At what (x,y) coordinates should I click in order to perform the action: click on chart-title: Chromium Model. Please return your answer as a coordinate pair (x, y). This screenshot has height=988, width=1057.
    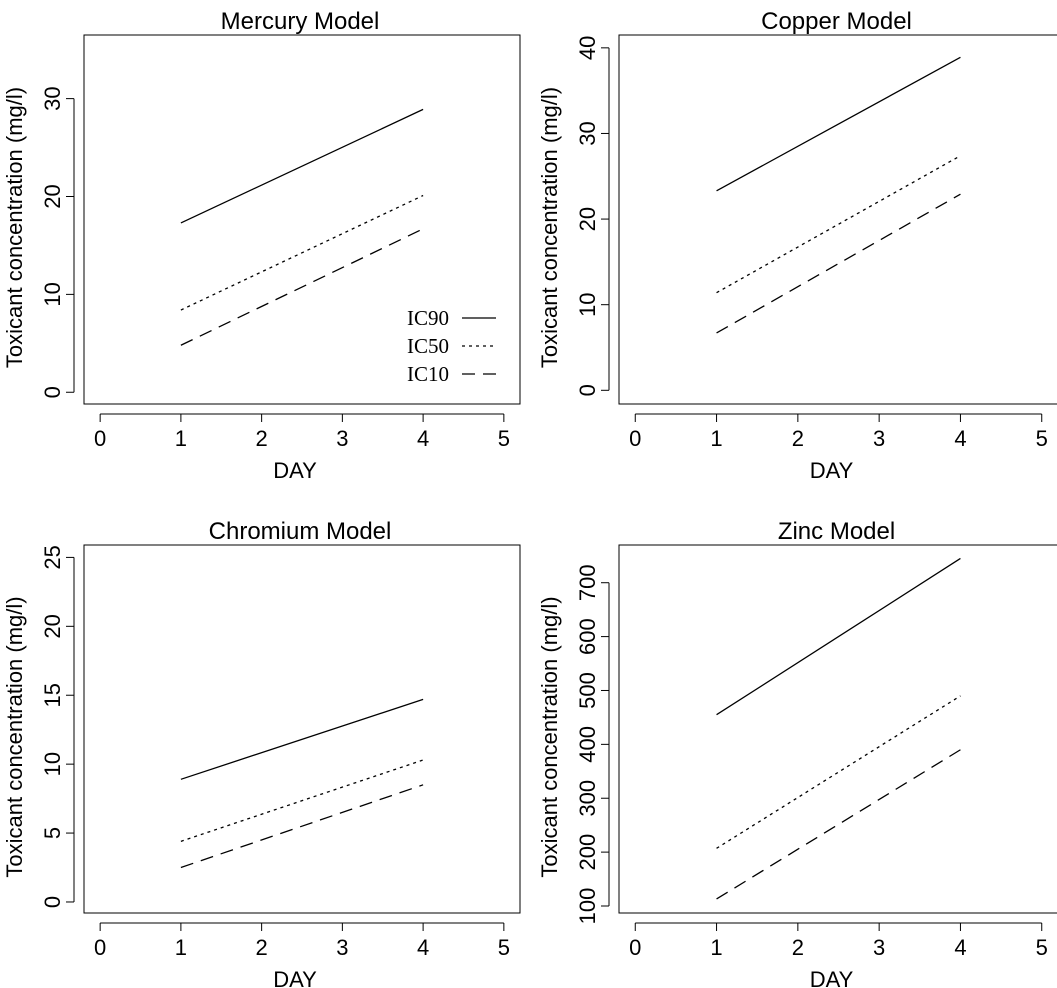
    Looking at the image, I should click on (300, 531).